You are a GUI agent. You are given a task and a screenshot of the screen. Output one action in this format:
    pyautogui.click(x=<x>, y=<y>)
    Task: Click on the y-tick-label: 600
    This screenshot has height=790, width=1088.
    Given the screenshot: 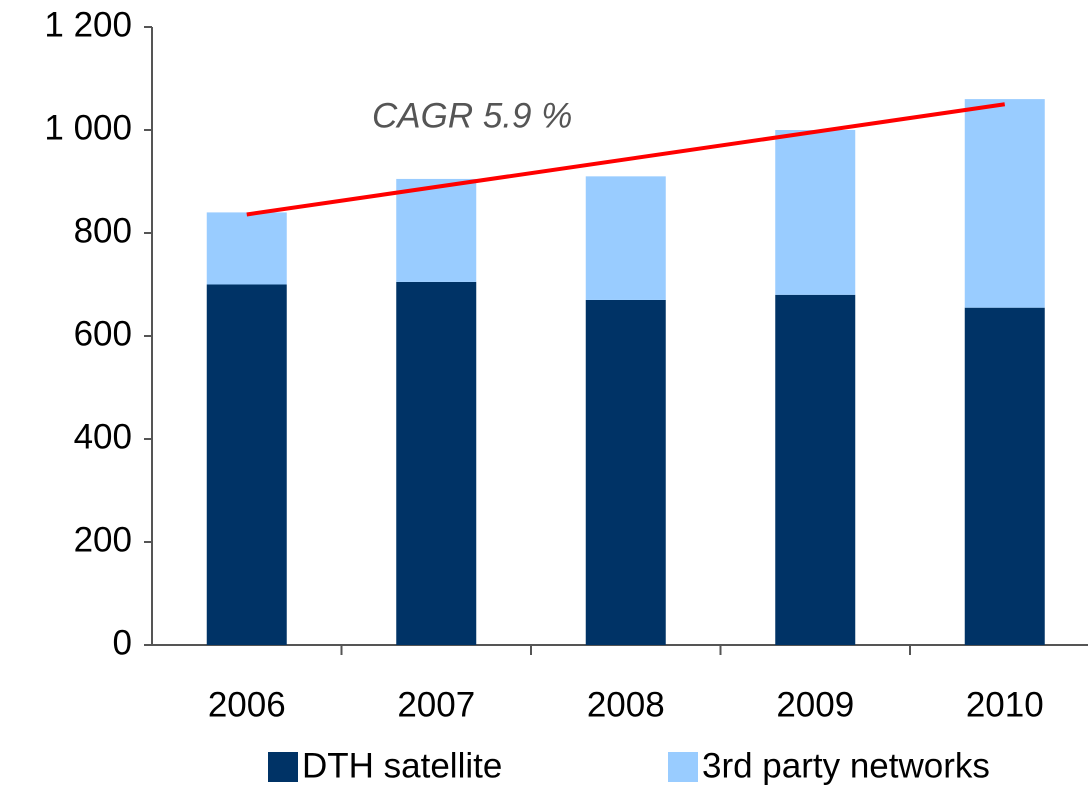 What is the action you would take?
    pyautogui.click(x=103, y=333)
    